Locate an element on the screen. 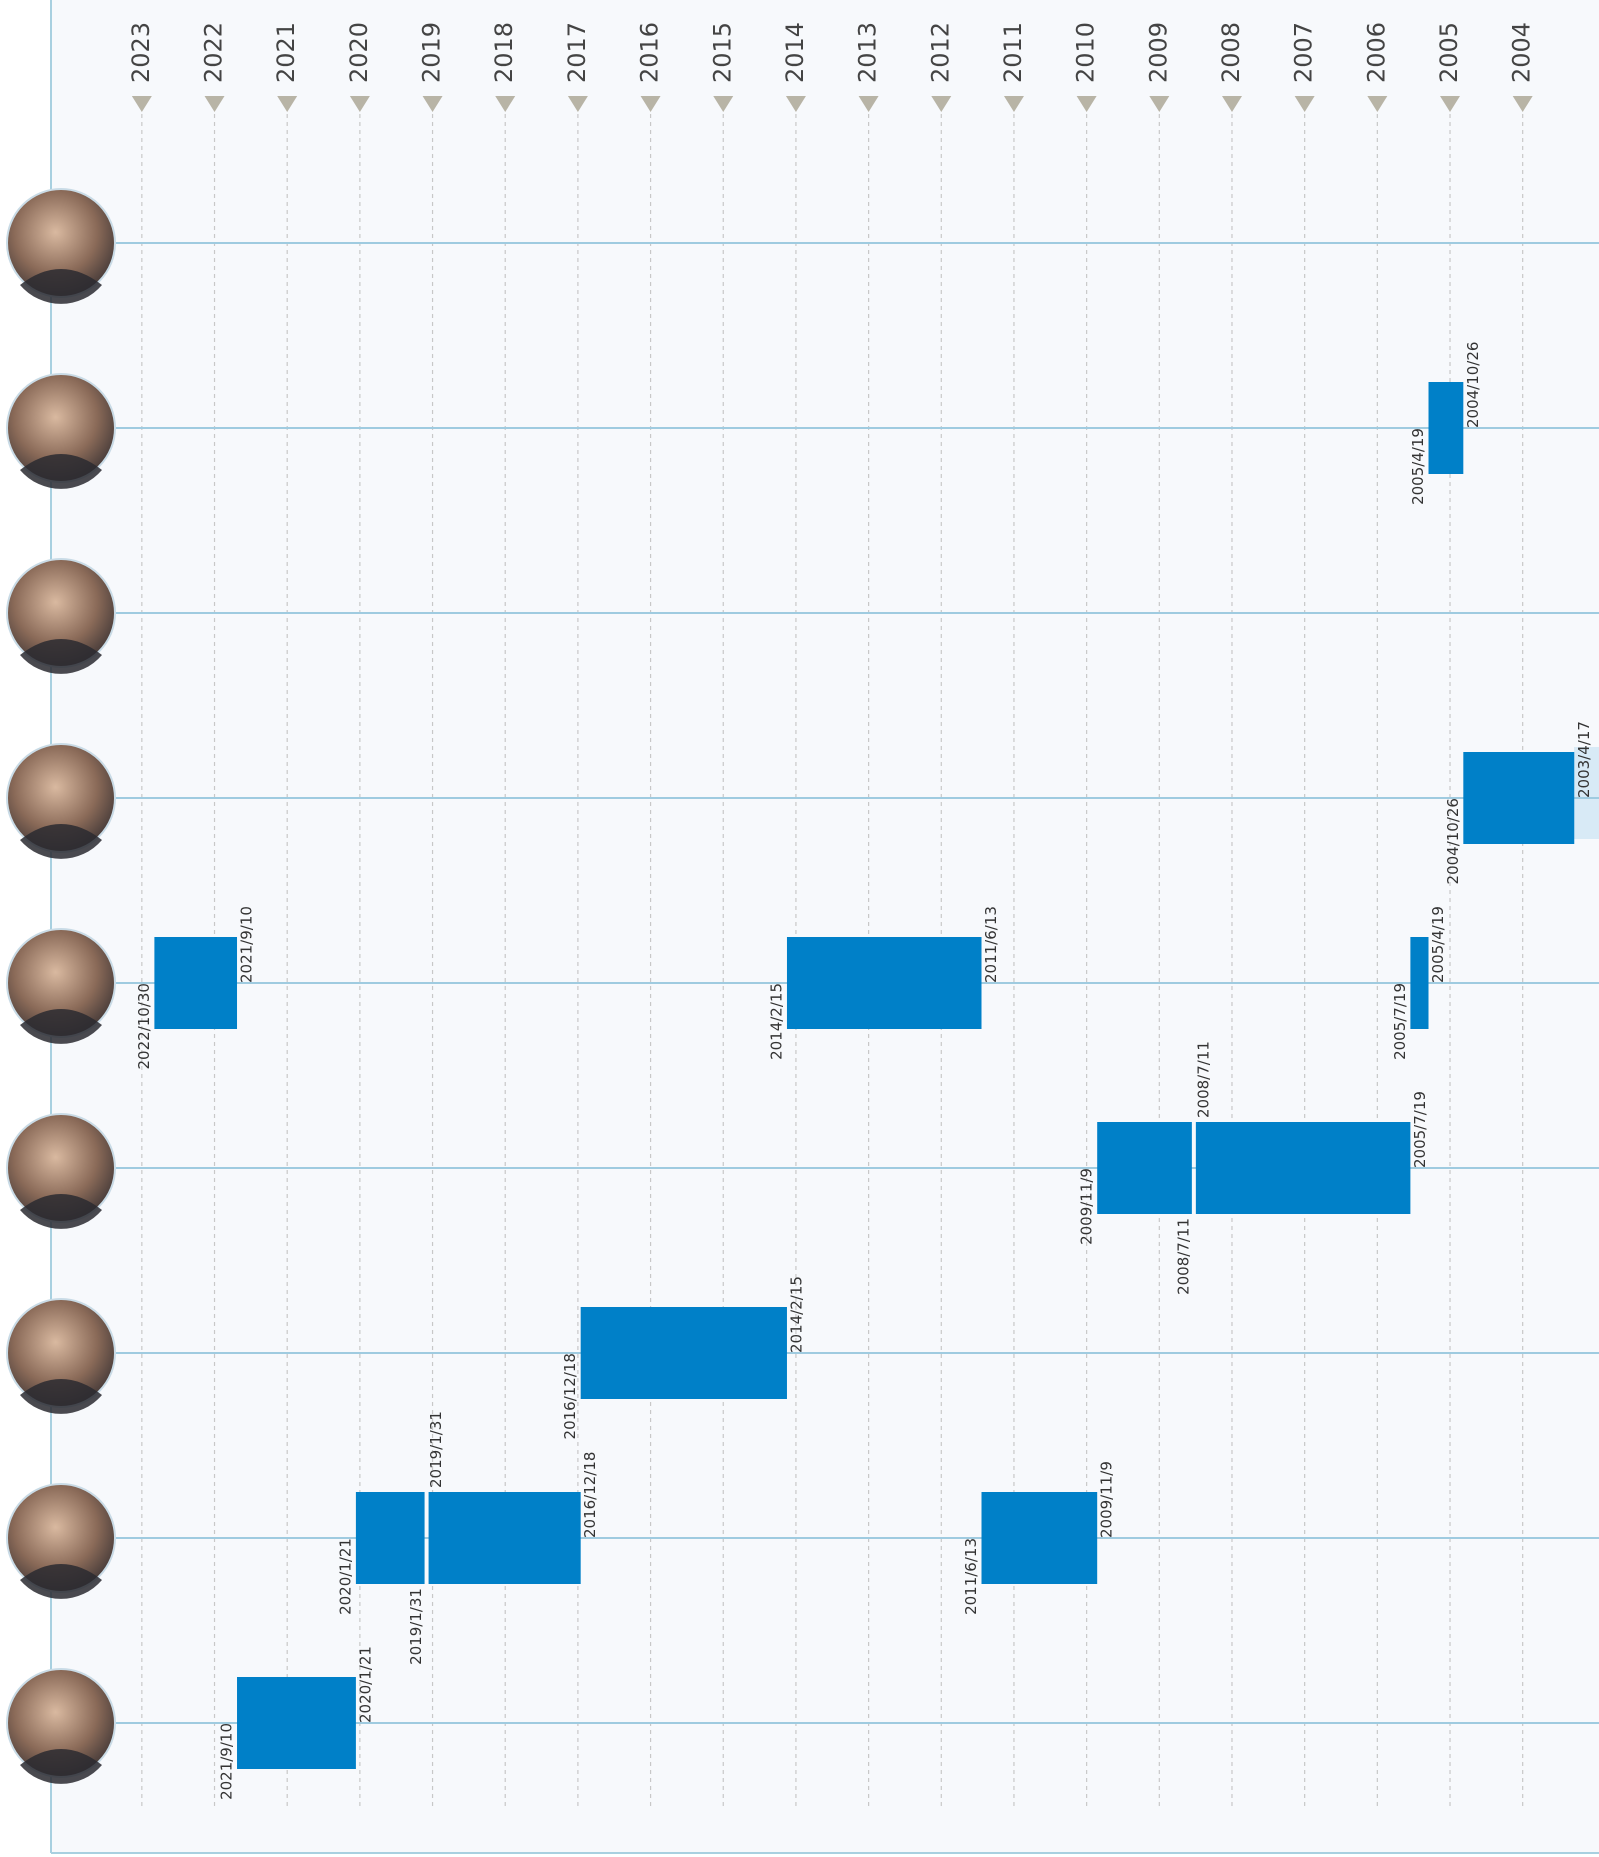  end-date-label: 2005/4/19 is located at coordinates (1418, 466).